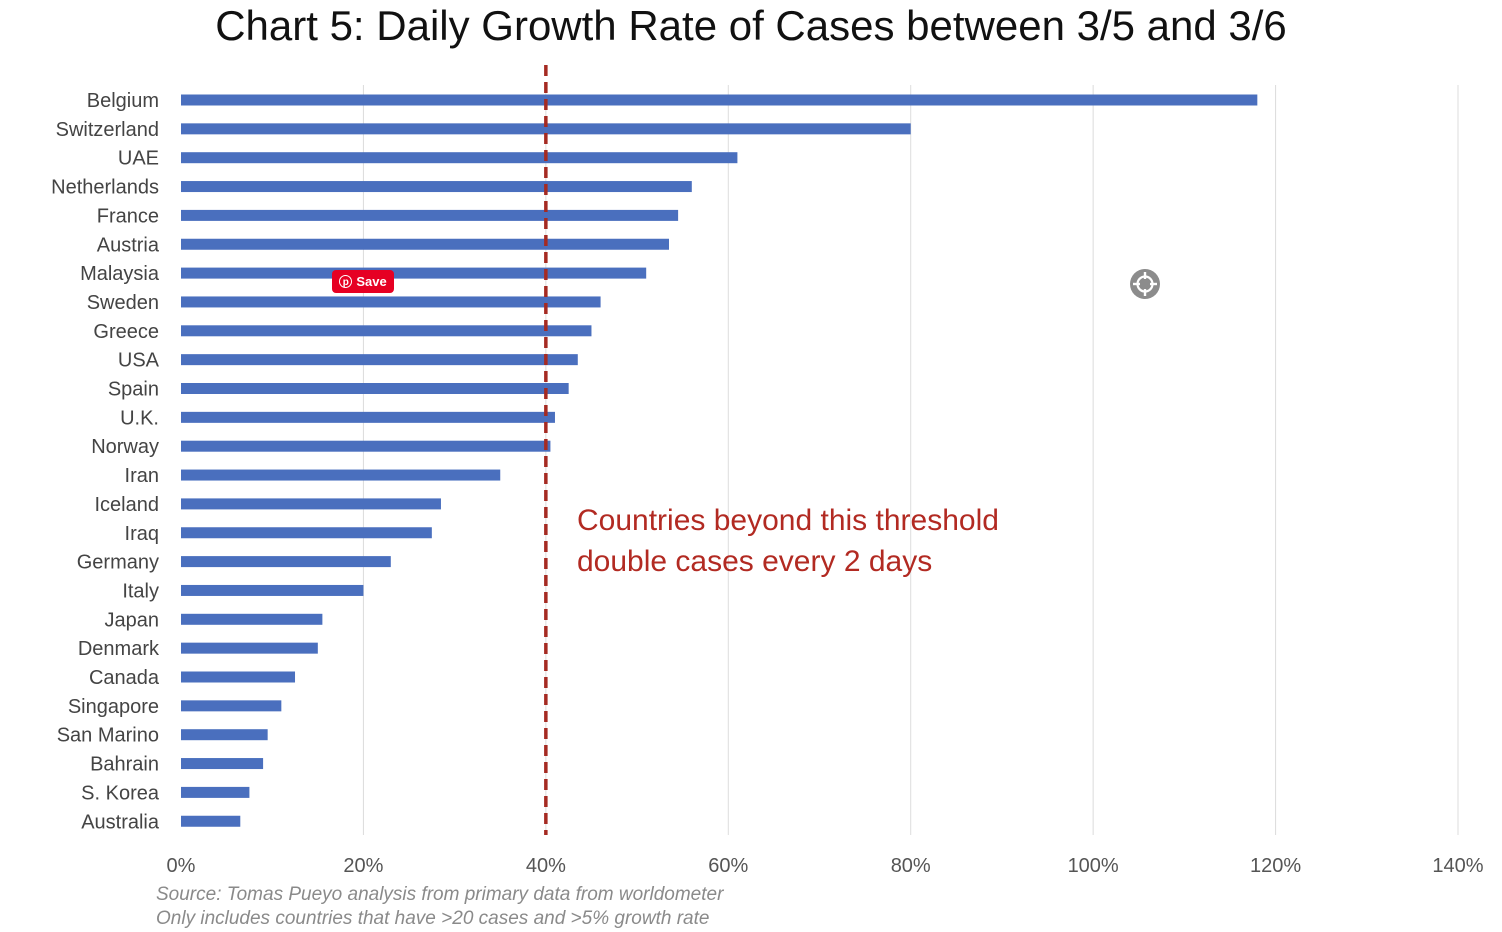 Image resolution: width=1502 pixels, height=932 pixels. What do you see at coordinates (127, 505) in the screenshot?
I see `y-category-label: Iceland` at bounding box center [127, 505].